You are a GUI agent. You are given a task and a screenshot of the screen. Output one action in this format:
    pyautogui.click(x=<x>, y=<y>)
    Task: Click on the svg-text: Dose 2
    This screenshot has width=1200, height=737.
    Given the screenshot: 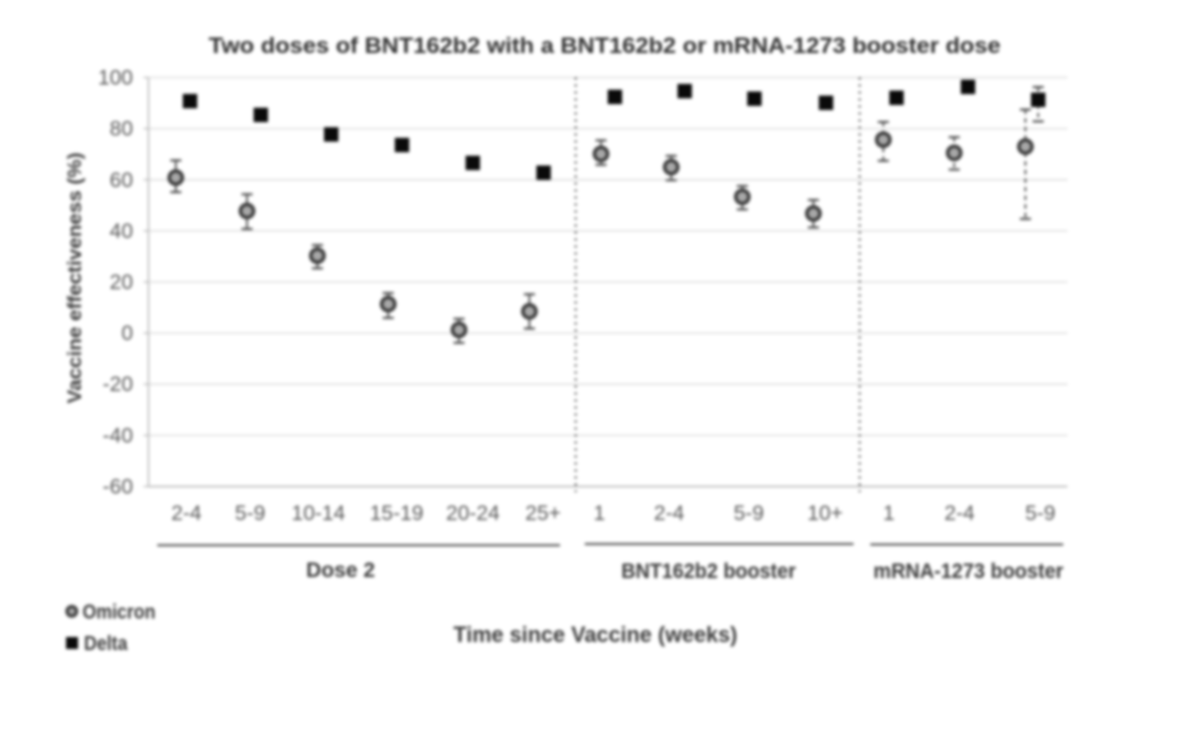 What is the action you would take?
    pyautogui.click(x=340, y=570)
    